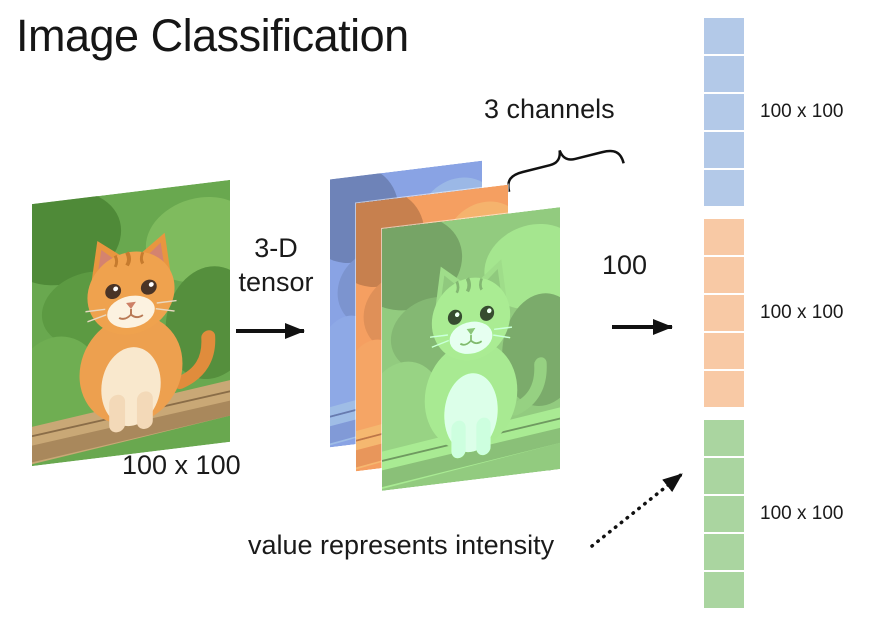  Describe the element at coordinates (566, 171) in the screenshot. I see `channels-brace-icon` at that location.